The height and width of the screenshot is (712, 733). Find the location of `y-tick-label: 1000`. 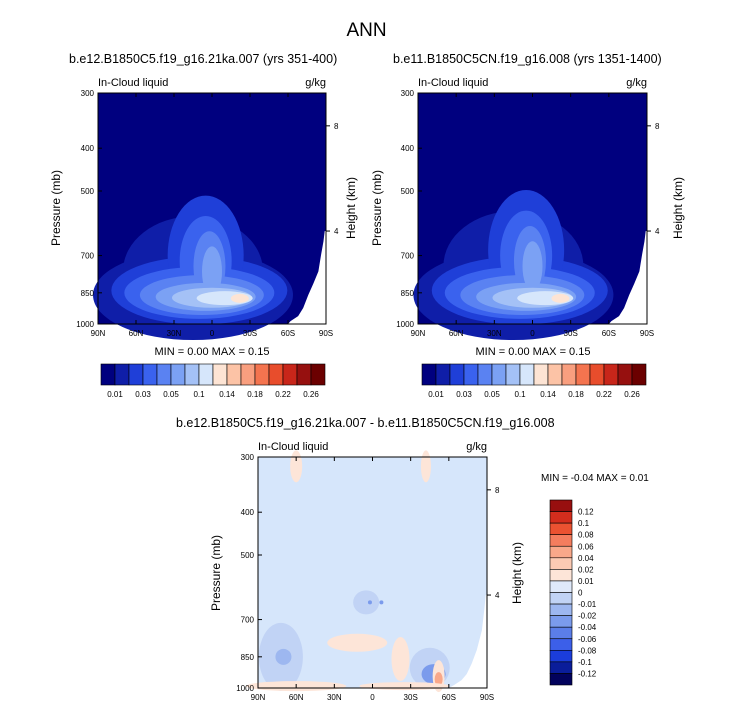

y-tick-label: 1000 is located at coordinates (405, 324).